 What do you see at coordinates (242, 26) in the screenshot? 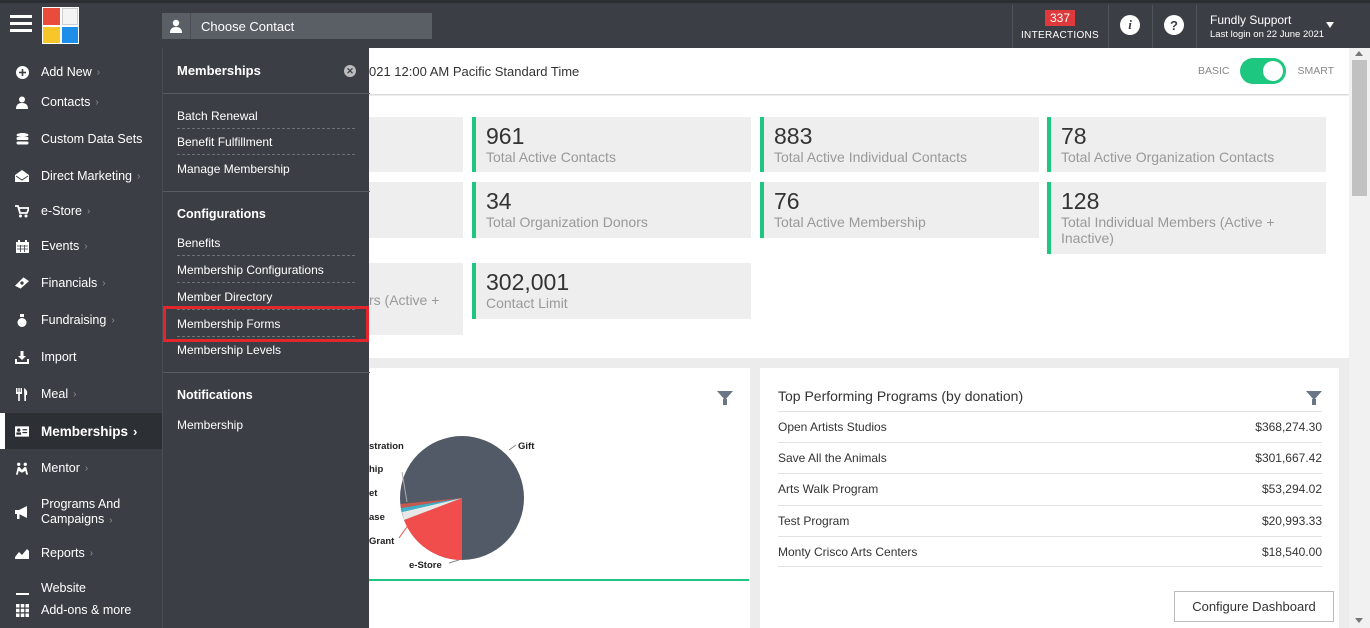
I see `choose-contact-label: Choose Contact` at bounding box center [242, 26].